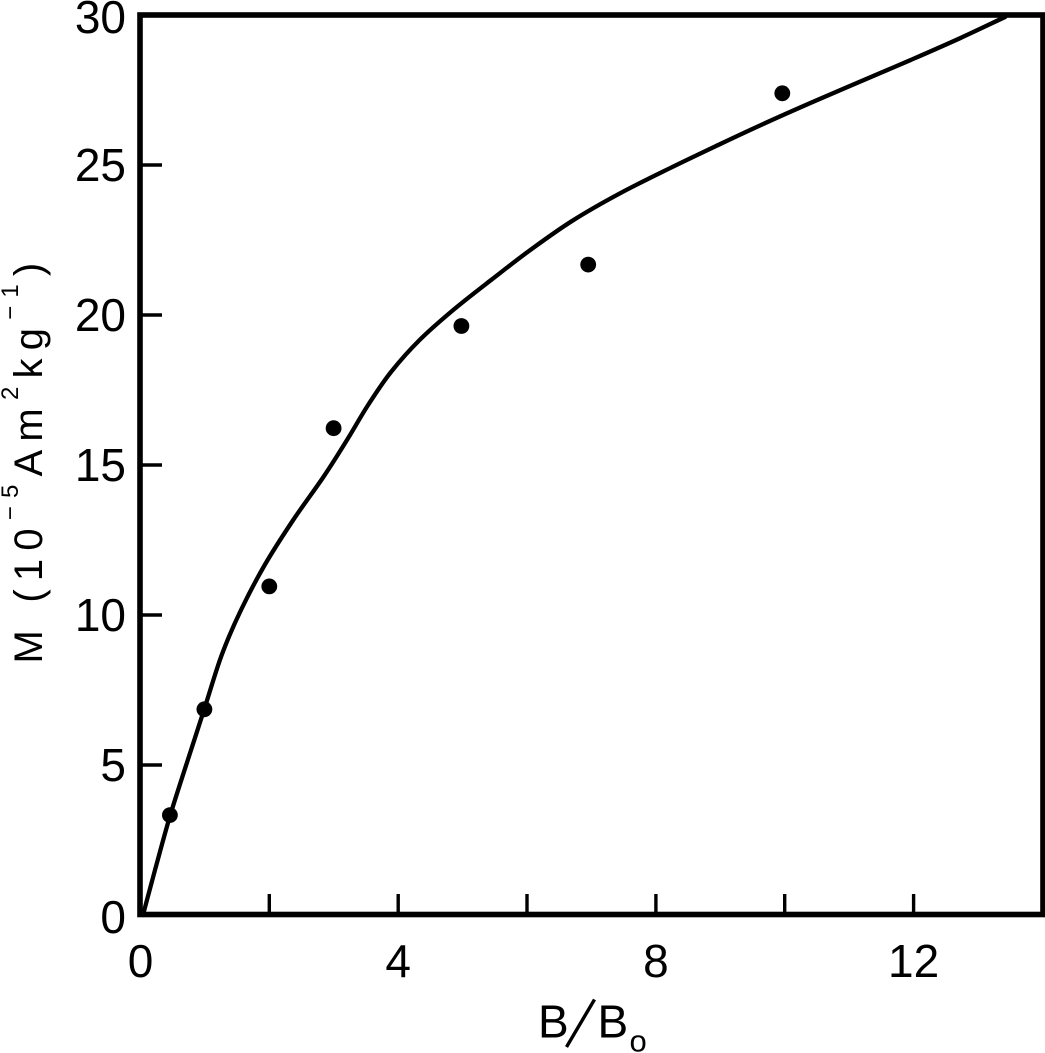 Image resolution: width=1045 pixels, height=1053 pixels. What do you see at coordinates (100, 615) in the screenshot?
I see `svg-text: 10` at bounding box center [100, 615].